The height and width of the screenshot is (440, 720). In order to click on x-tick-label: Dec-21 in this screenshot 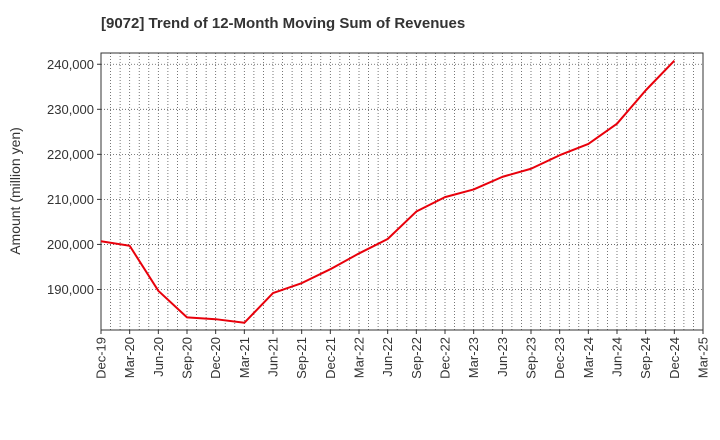, I will do `click(330, 358)`.